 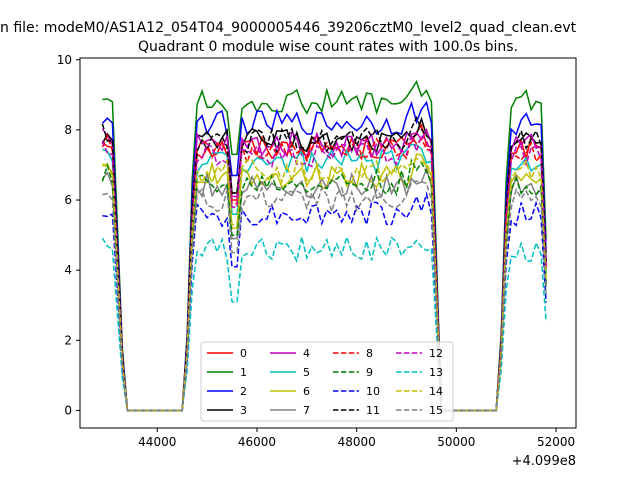 I want to click on legend-label-4: 4, so click(x=306, y=353).